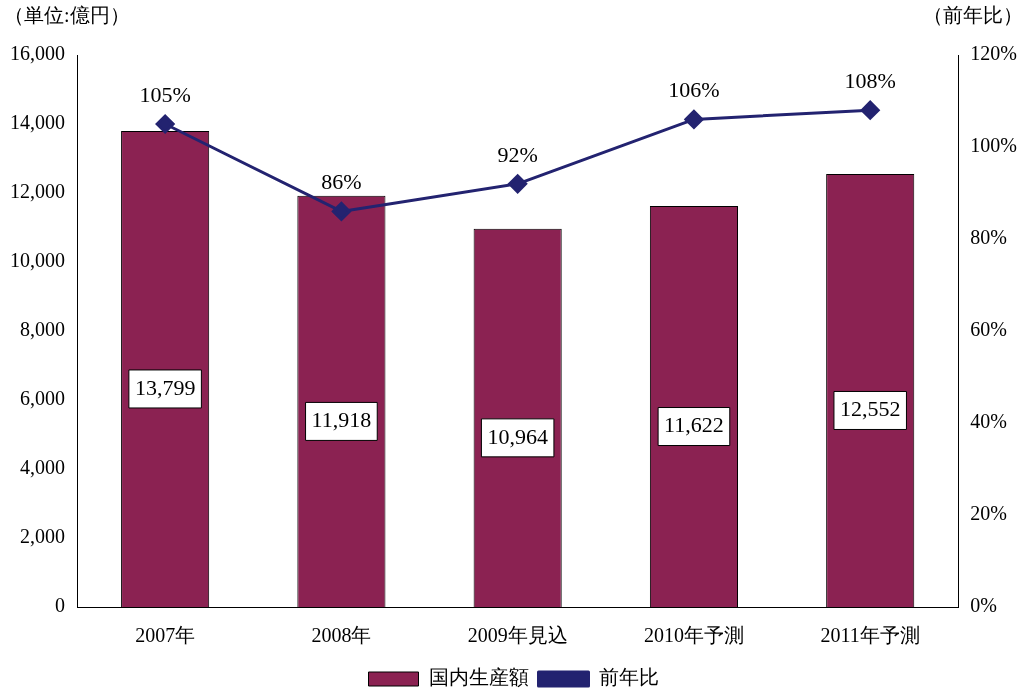 The image size is (1027, 699). What do you see at coordinates (37, 122) in the screenshot?
I see `y-tick-label: 14,000` at bounding box center [37, 122].